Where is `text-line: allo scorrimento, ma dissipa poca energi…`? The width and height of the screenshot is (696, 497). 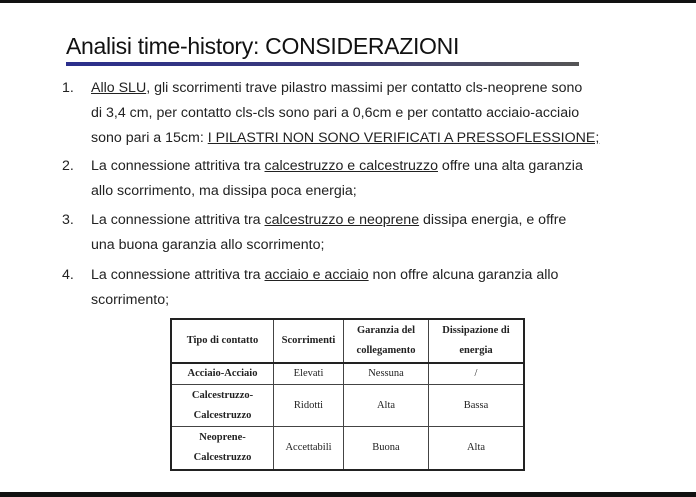 text-line: allo scorrimento, ma dissipa poca energi… is located at coordinates (376, 191).